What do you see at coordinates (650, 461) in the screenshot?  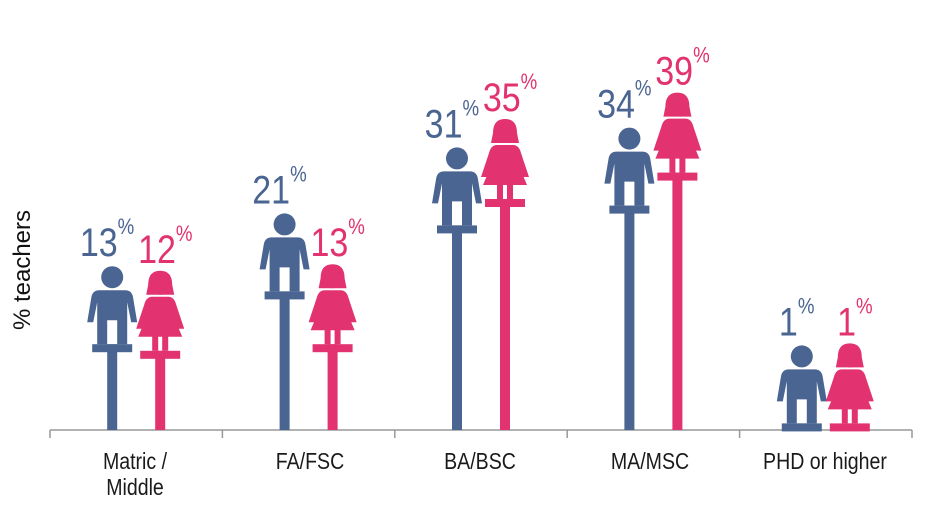 I see `x-tick-label: MA/MSC` at bounding box center [650, 461].